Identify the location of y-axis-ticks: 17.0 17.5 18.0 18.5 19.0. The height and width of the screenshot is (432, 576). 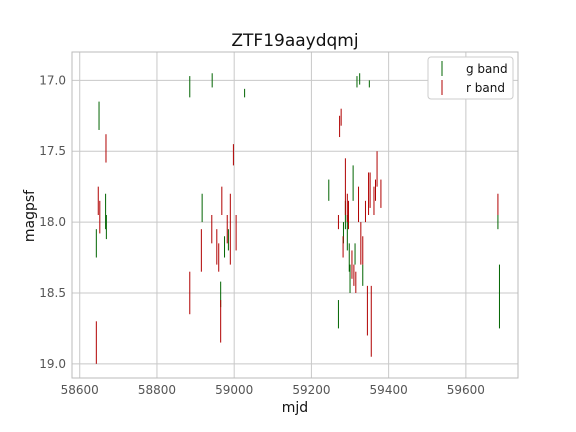
(52, 221).